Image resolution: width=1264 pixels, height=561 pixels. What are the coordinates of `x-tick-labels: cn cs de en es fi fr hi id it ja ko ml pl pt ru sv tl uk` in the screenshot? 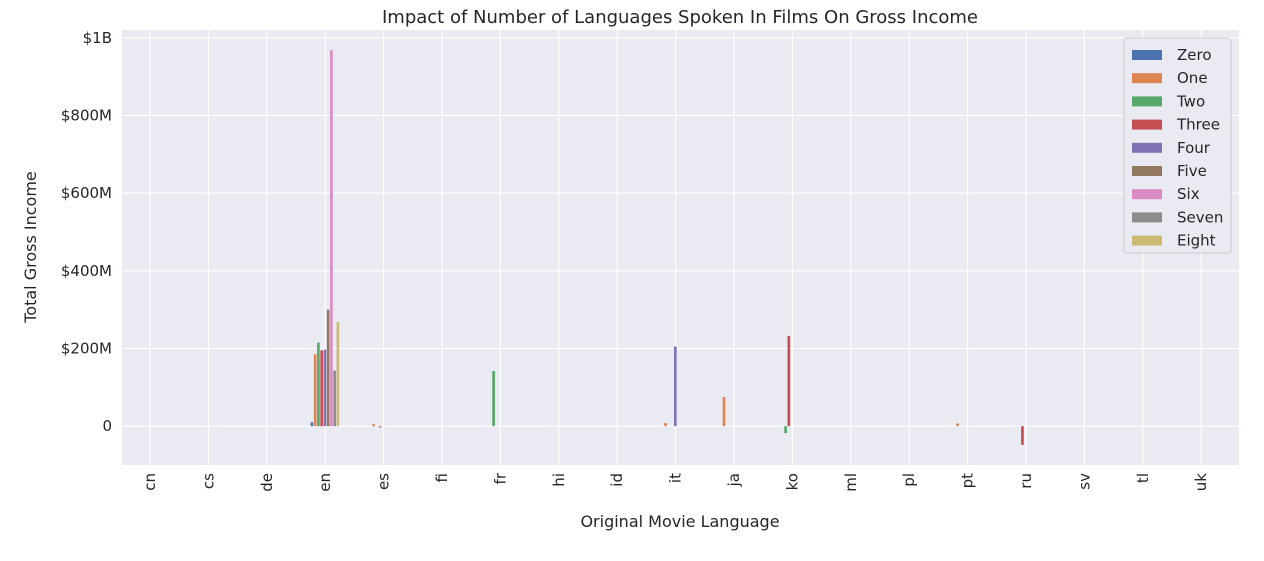 It's located at (675, 482).